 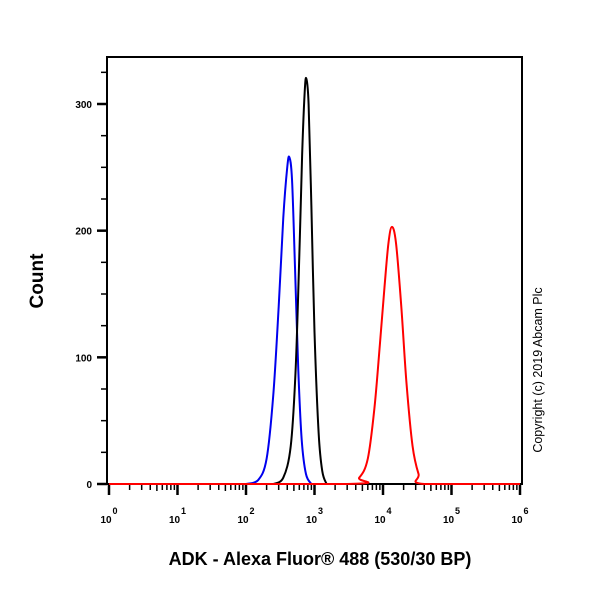 What do you see at coordinates (89, 485) in the screenshot?
I see `y-tick-label: 0` at bounding box center [89, 485].